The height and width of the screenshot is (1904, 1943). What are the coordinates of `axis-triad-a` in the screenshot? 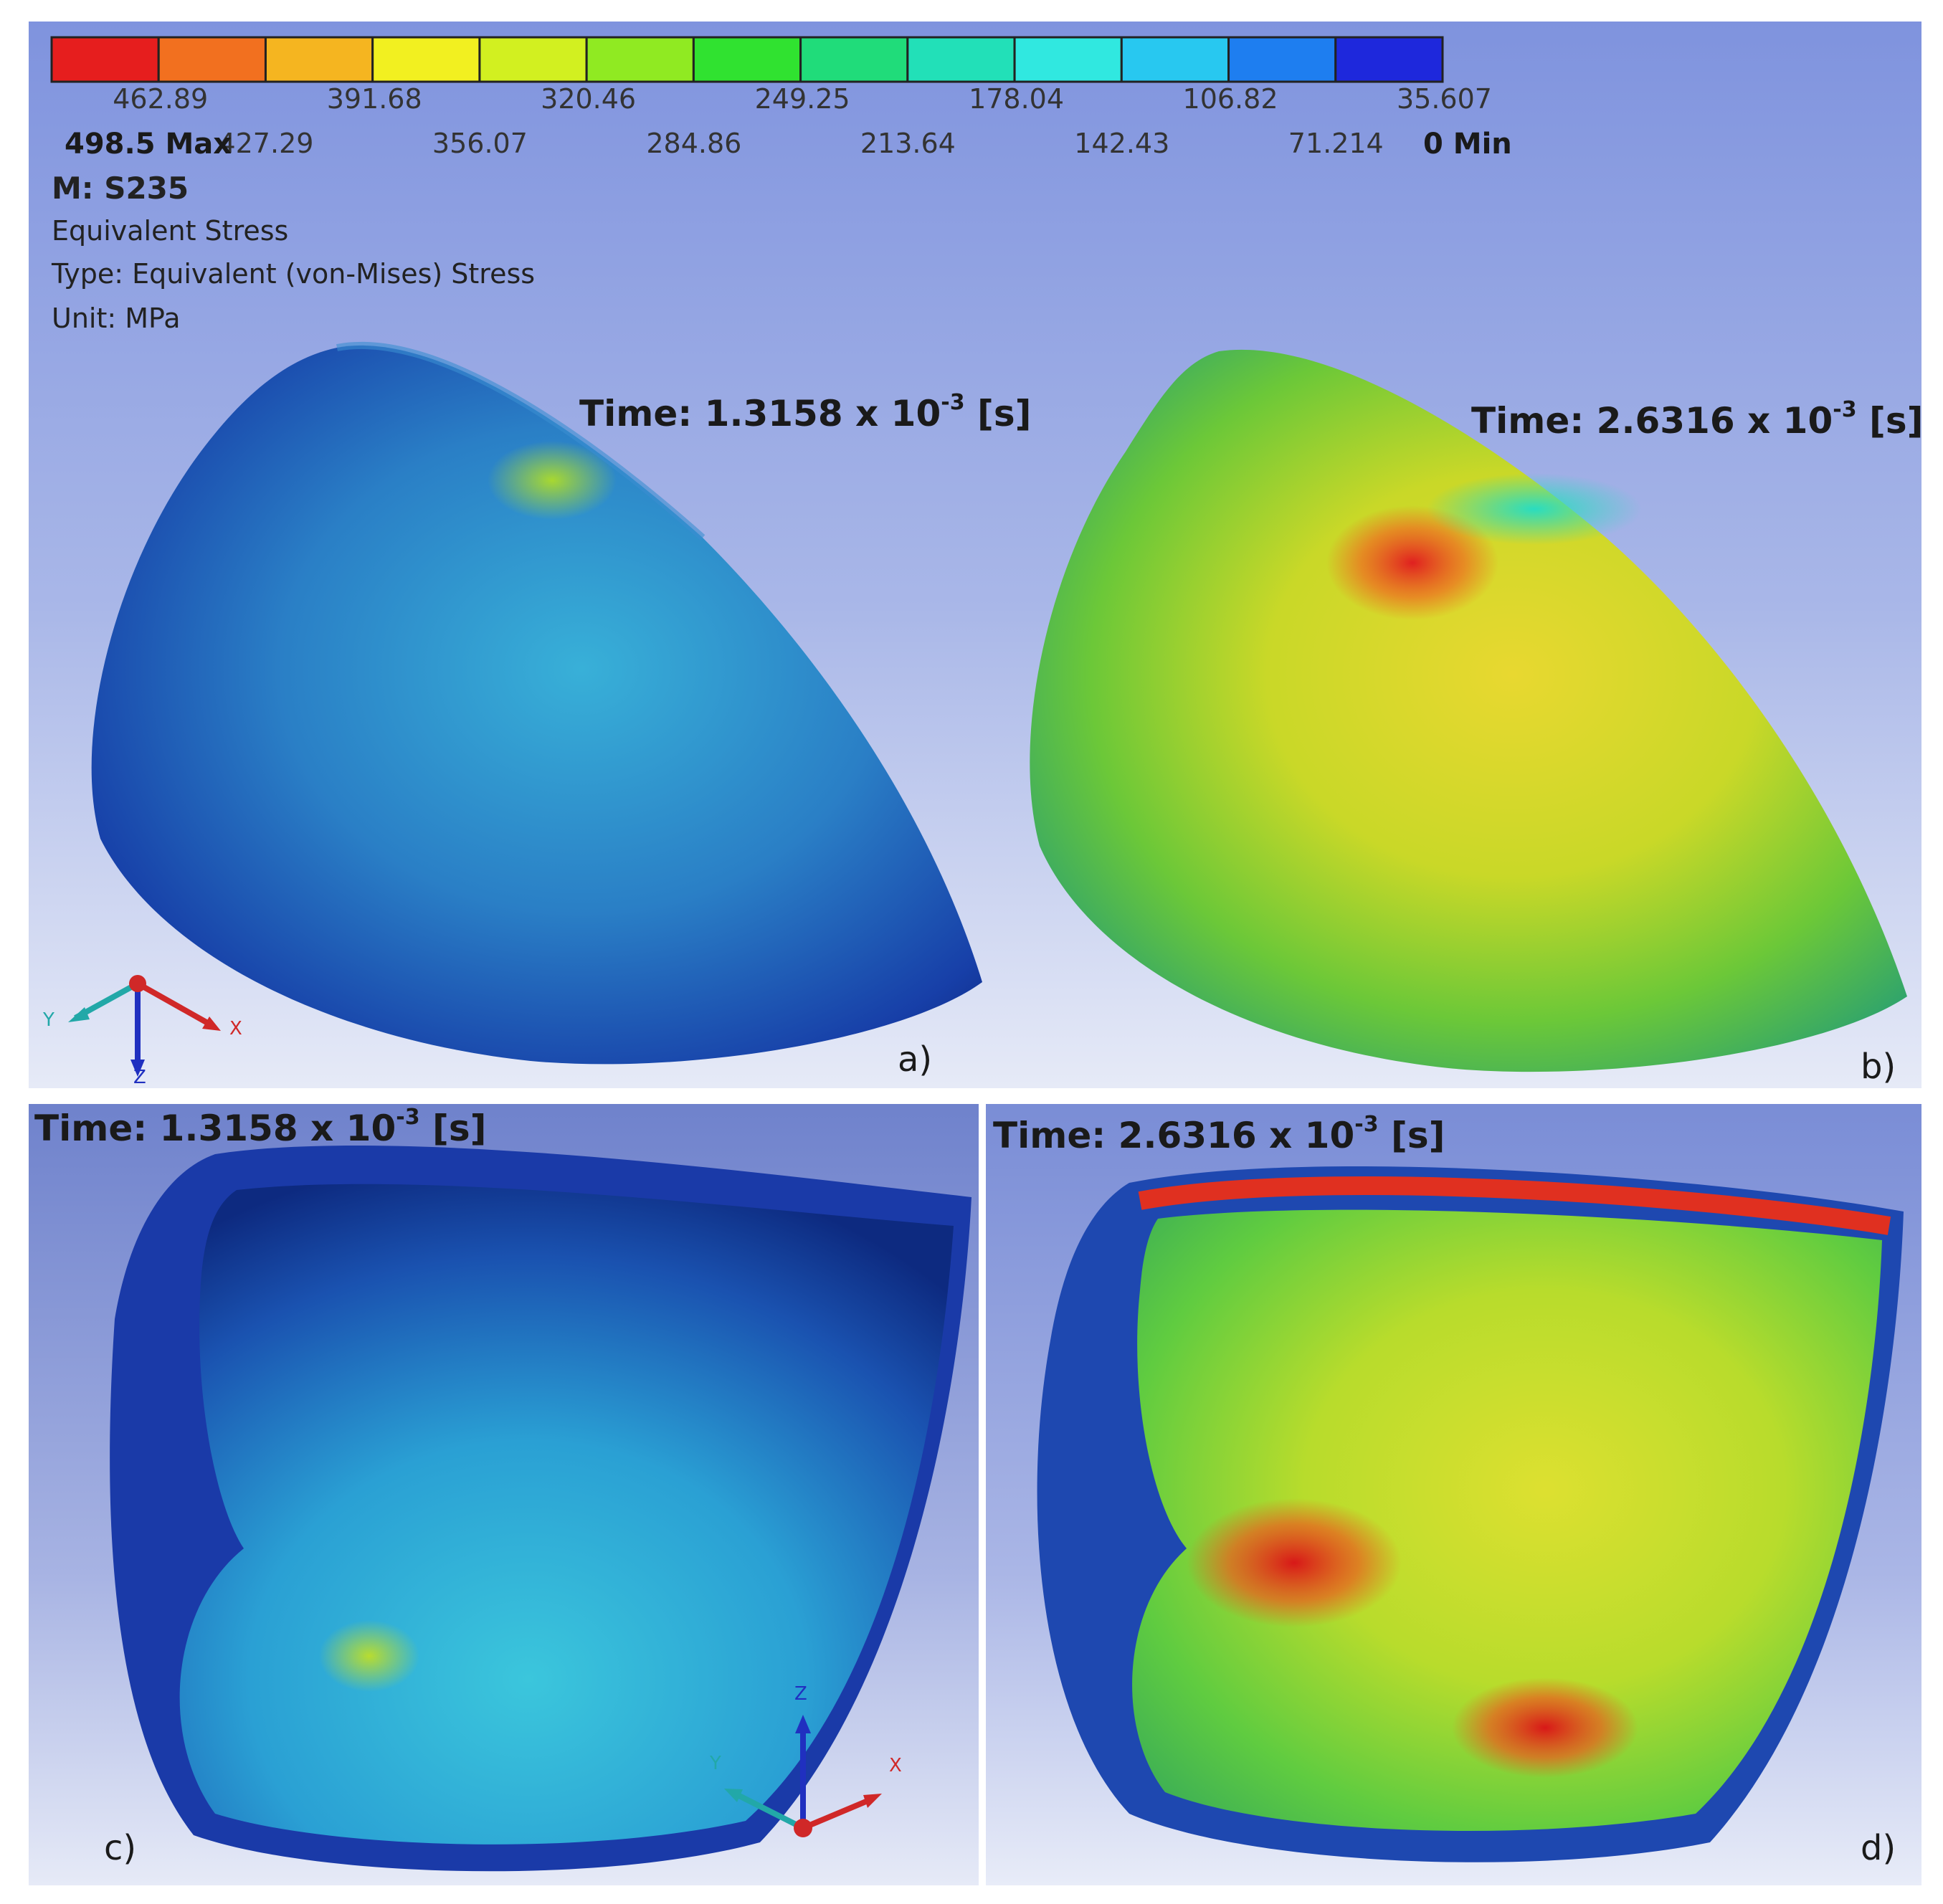 It's located at (144, 1026).